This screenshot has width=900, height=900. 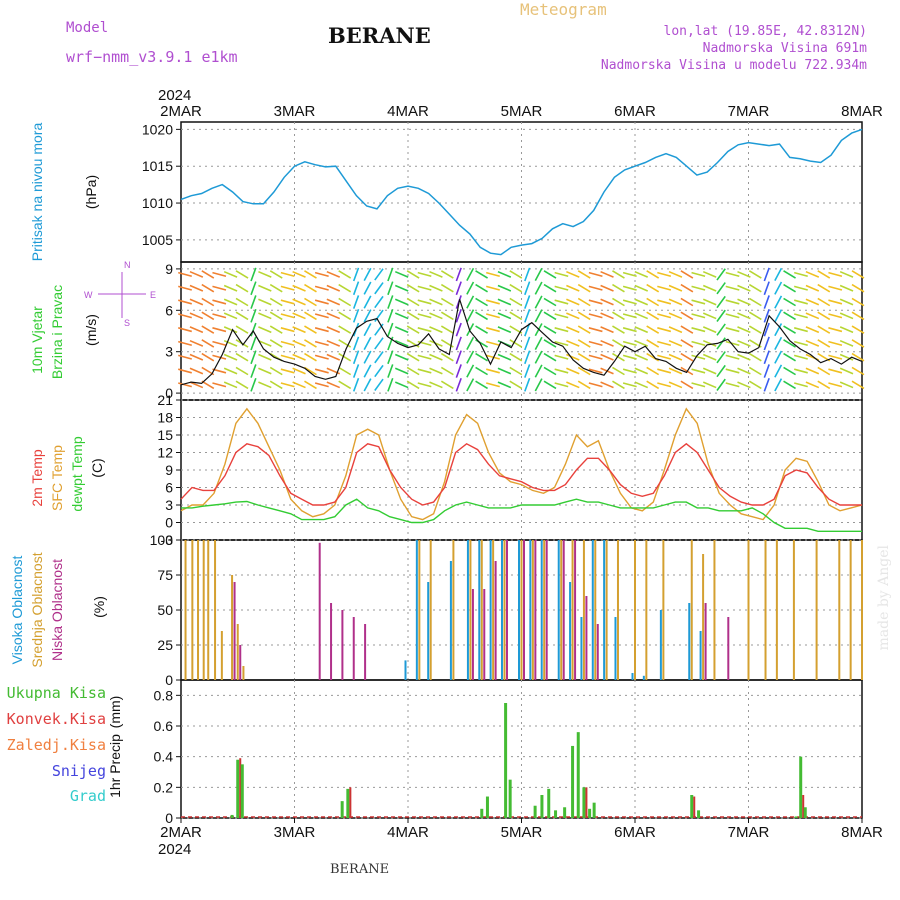 I want to click on model-label: Model, so click(x=87, y=28).